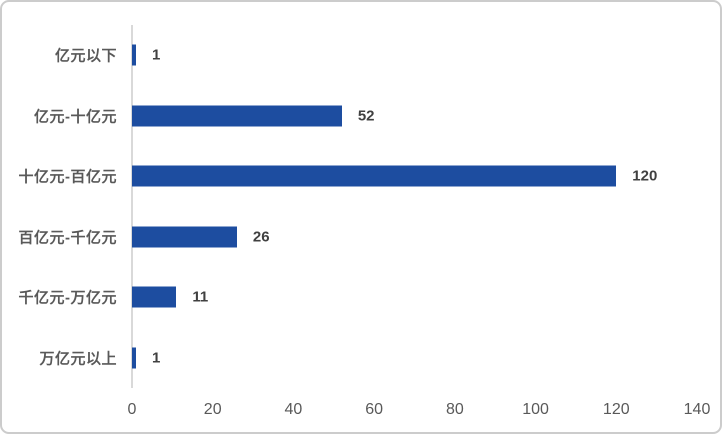 The width and height of the screenshot is (722, 434). What do you see at coordinates (374, 409) in the screenshot?
I see `x-axis-tick-label: 60` at bounding box center [374, 409].